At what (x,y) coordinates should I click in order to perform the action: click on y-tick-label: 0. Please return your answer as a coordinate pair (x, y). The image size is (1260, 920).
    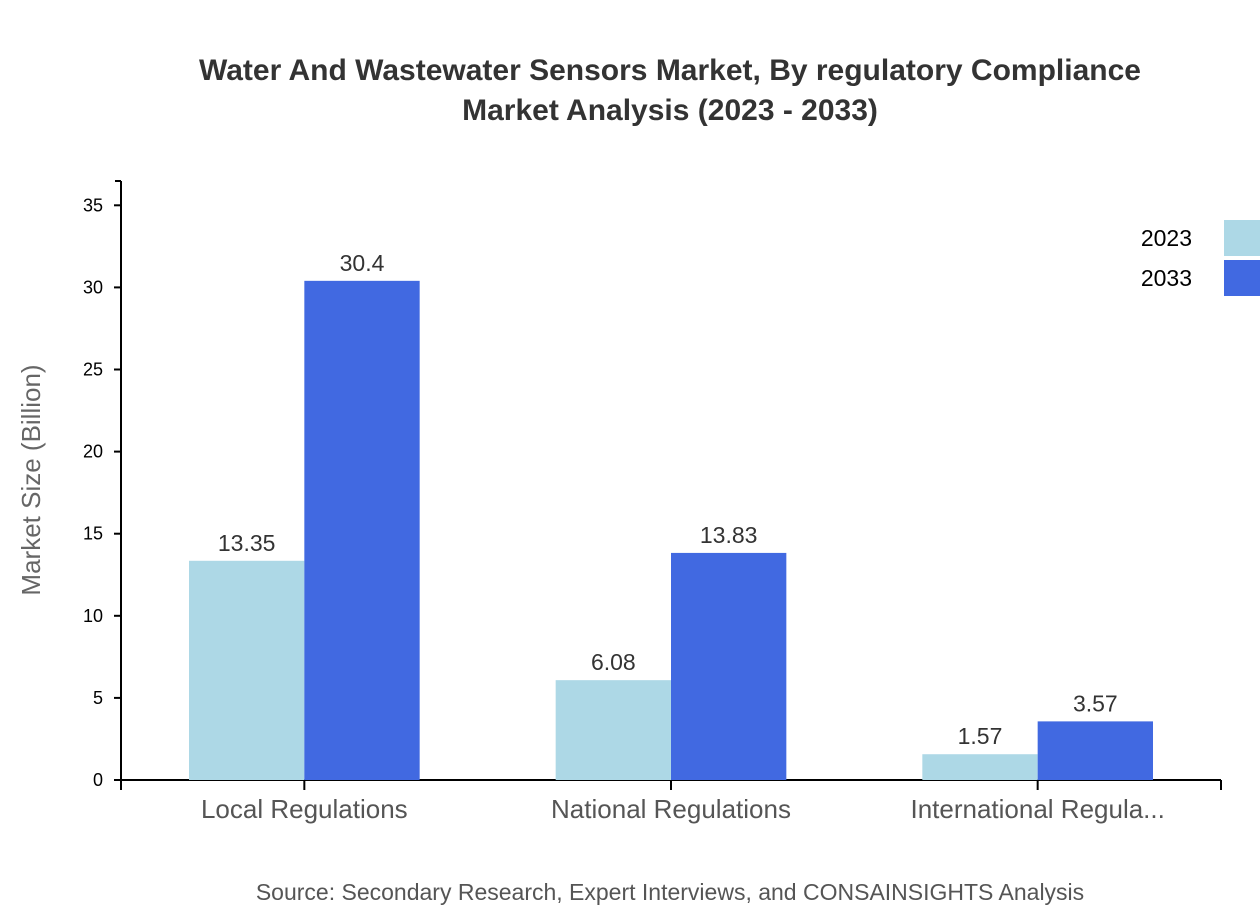
    Looking at the image, I should click on (98, 780).